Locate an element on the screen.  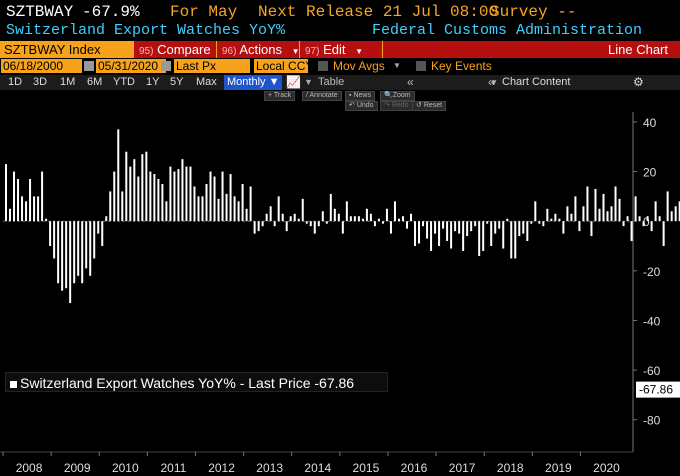
zoom-tool: 🔍Zoom is located at coordinates (397, 96).